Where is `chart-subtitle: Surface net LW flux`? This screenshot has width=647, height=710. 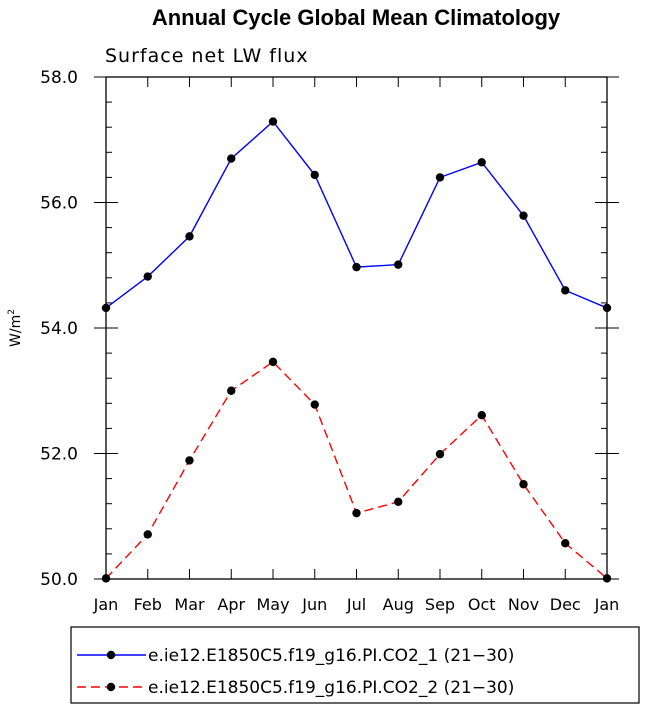
chart-subtitle: Surface net LW flux is located at coordinates (207, 56).